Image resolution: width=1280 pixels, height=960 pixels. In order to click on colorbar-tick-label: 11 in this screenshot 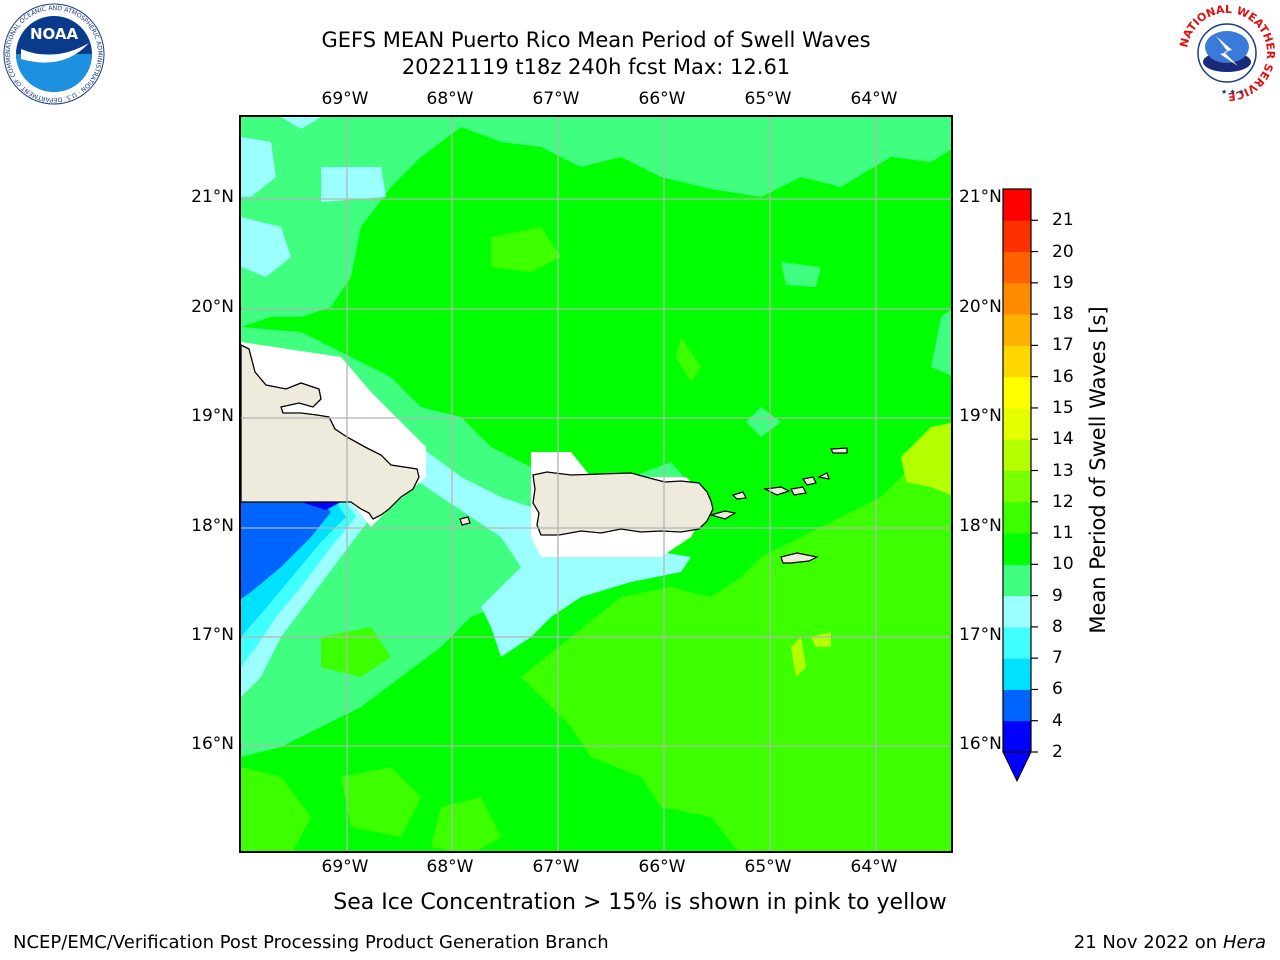, I will do `click(1063, 533)`.